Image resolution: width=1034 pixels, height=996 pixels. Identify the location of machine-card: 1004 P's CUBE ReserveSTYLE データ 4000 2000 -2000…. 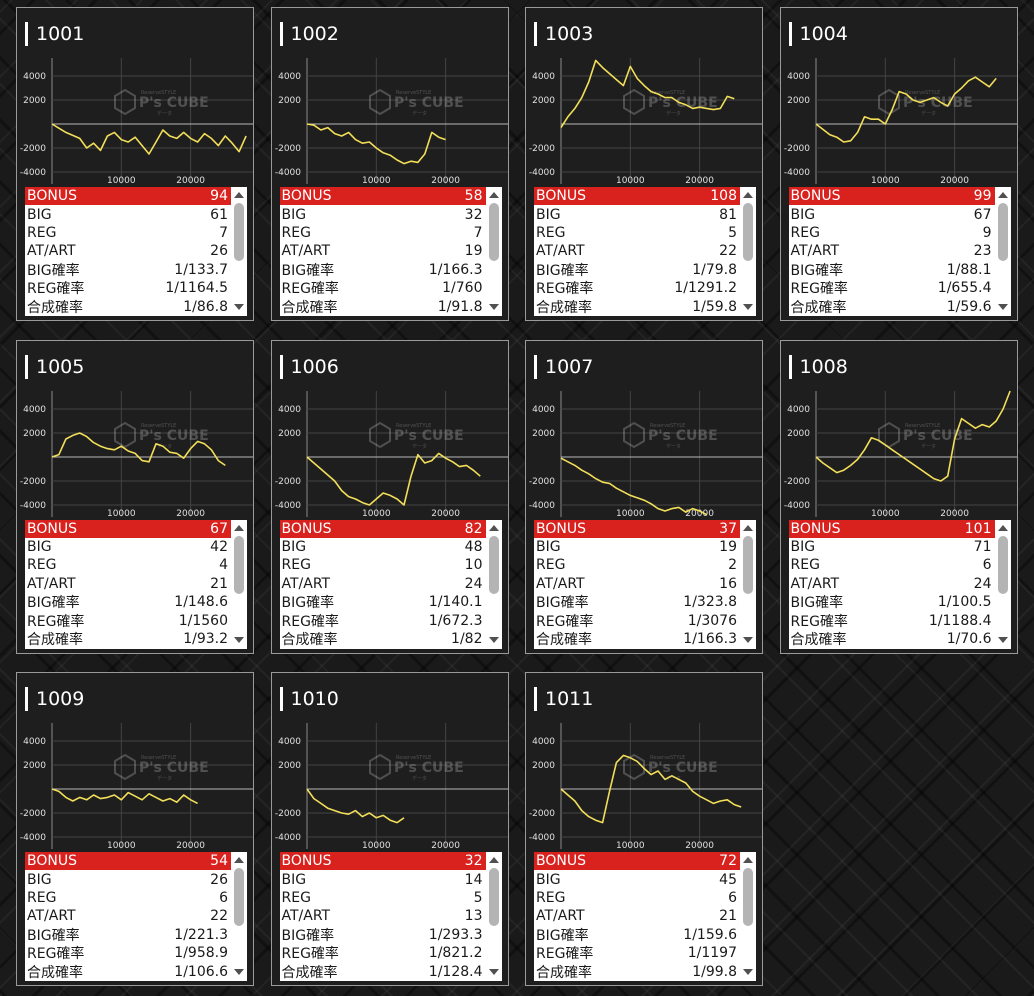
(898, 164).